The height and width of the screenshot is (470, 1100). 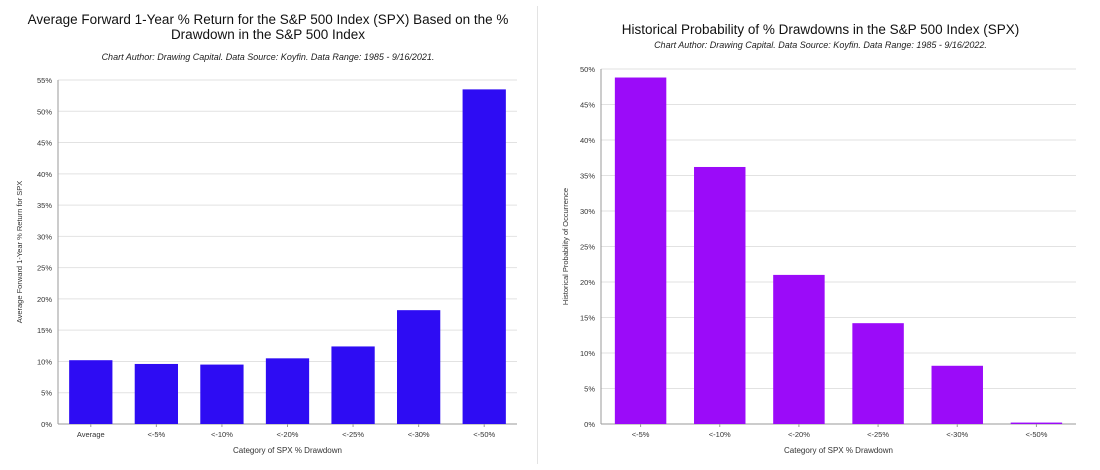 I want to click on x-tick-label: Average, so click(x=91, y=434).